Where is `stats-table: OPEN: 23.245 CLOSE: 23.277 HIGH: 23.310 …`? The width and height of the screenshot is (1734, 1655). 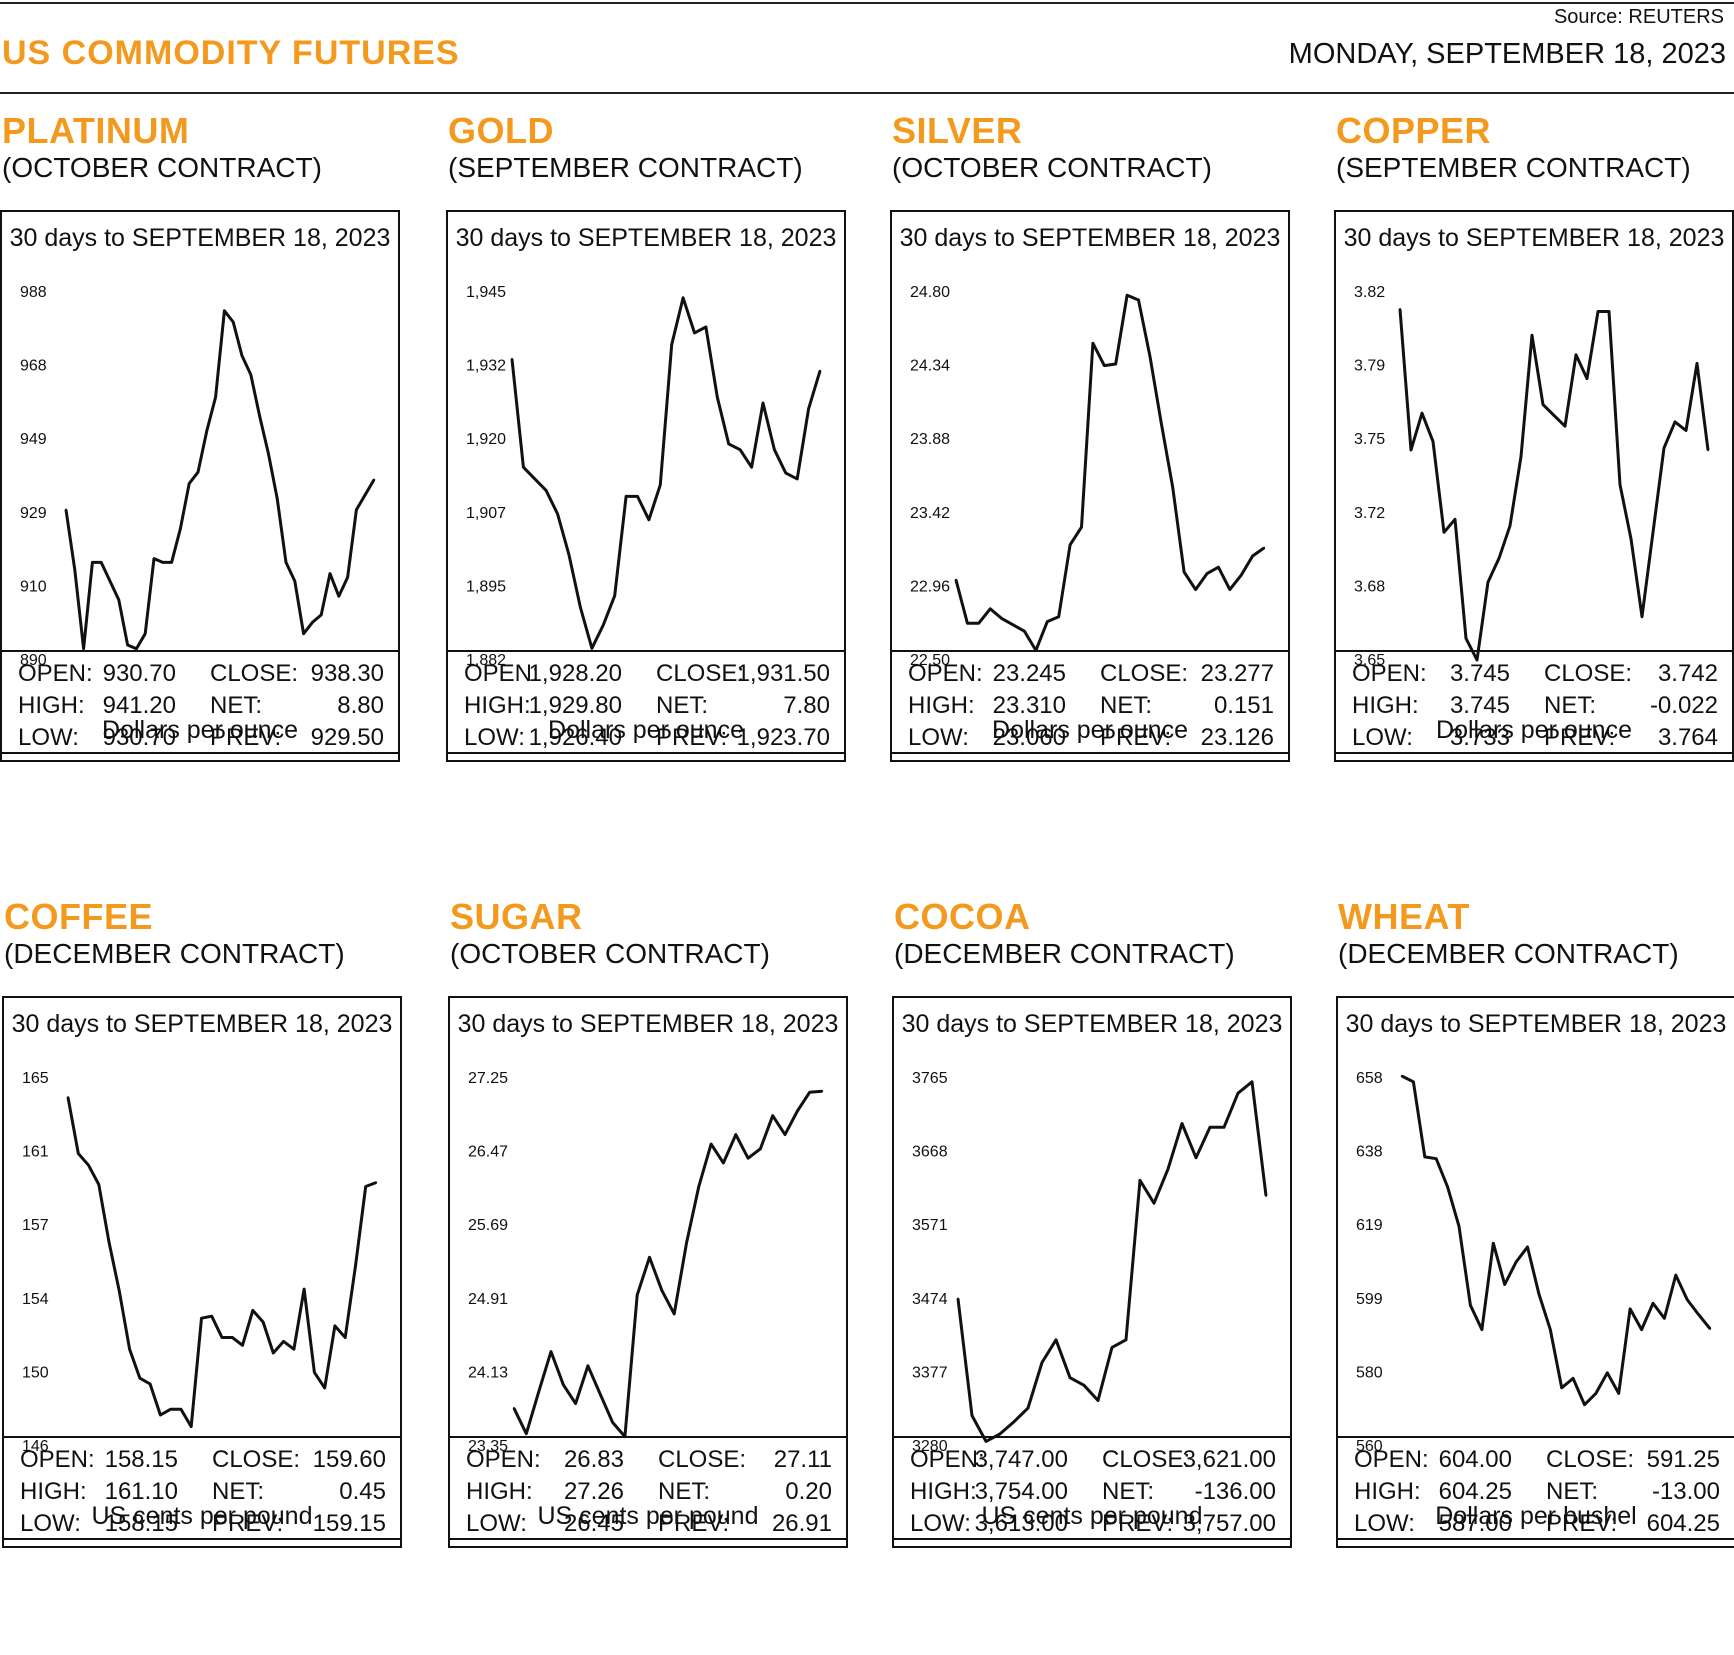
stats-table: OPEN: 23.245 CLOSE: 23.277 HIGH: 23.310 … is located at coordinates (1090, 706).